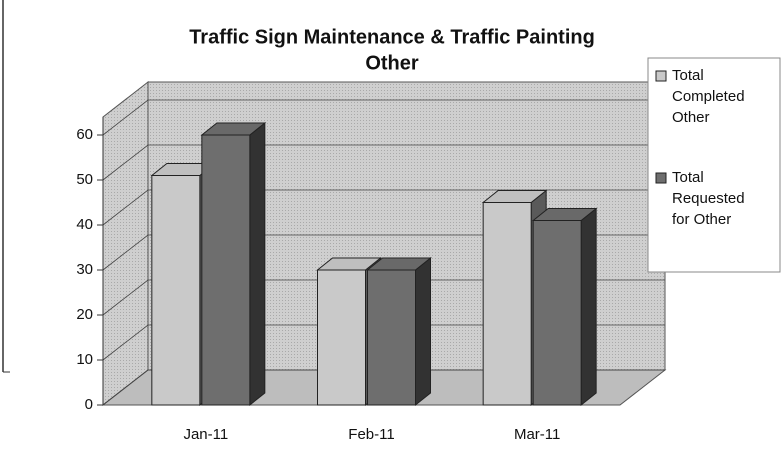 The width and height of the screenshot is (781, 456). Describe the element at coordinates (371, 434) in the screenshot. I see `x-tick-label: Feb-11` at that location.